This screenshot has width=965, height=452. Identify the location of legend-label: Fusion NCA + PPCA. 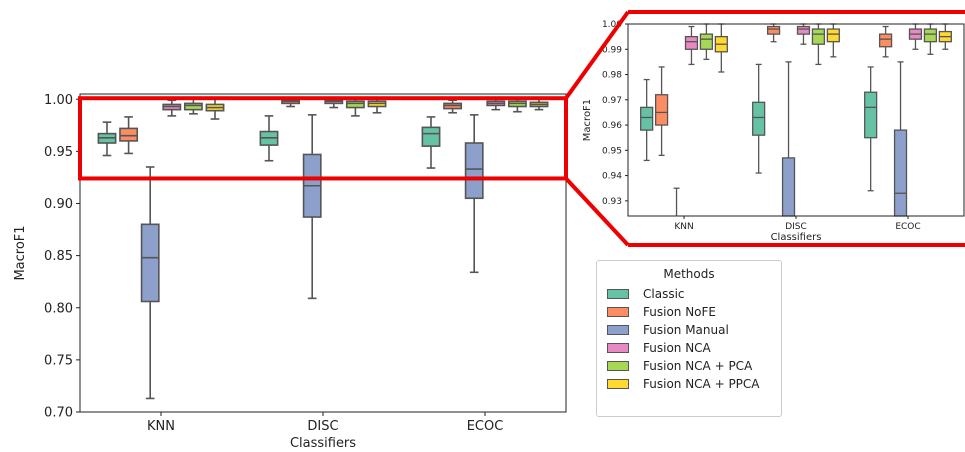
(701, 384).